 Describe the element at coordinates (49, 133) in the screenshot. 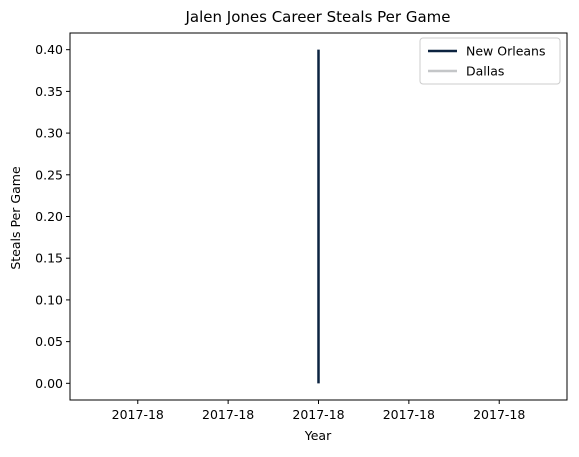

I see `y-tick-label: 0.30` at that location.